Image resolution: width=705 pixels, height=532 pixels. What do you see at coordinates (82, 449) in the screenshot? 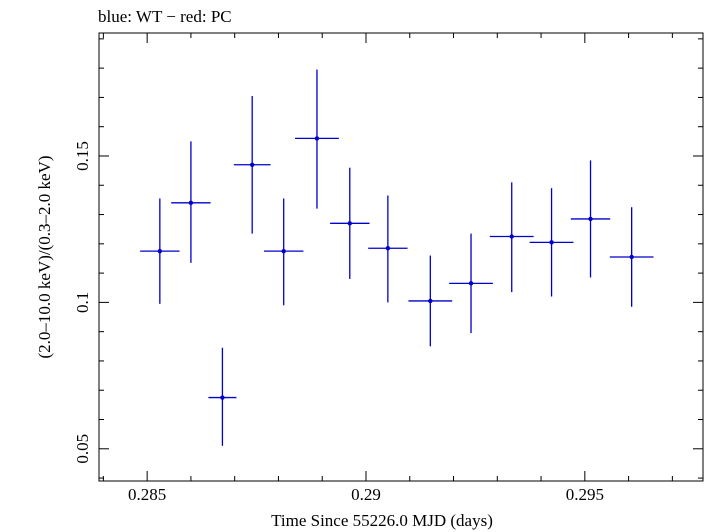
I see `y-tick-label: 0.05` at bounding box center [82, 449].